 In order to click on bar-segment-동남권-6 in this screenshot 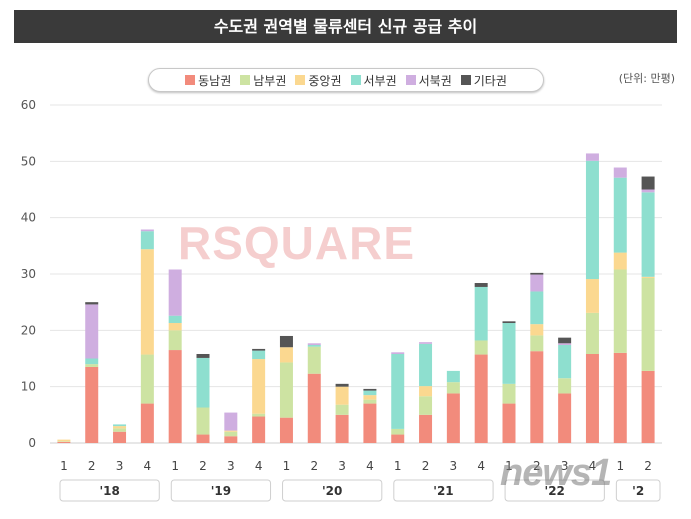, I will do `click(231, 439)`.